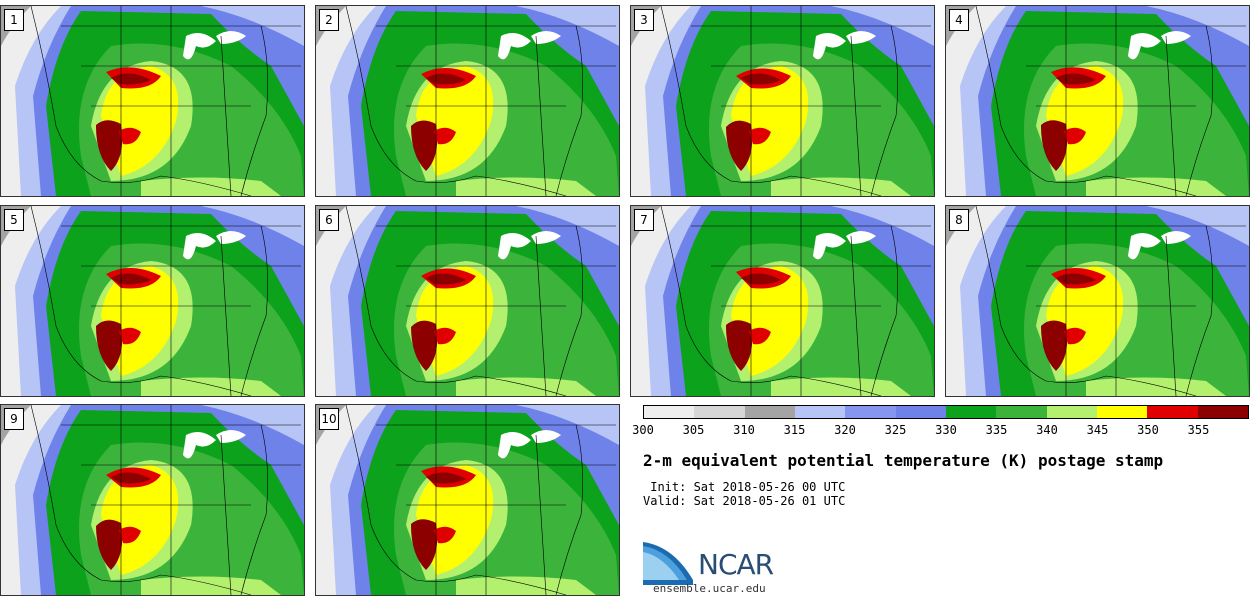 The height and width of the screenshot is (597, 1260). I want to click on ncar-logo-icon, so click(668, 563).